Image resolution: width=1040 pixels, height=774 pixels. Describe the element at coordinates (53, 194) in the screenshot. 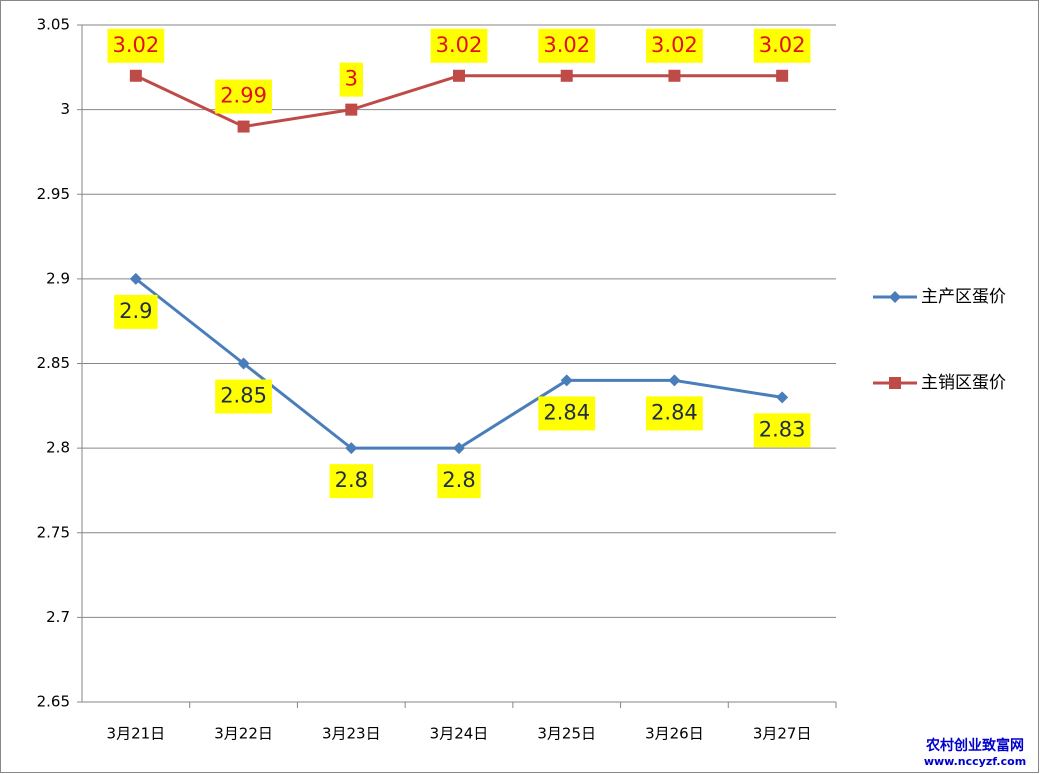

I see `y-tick-label: 2.95` at that location.